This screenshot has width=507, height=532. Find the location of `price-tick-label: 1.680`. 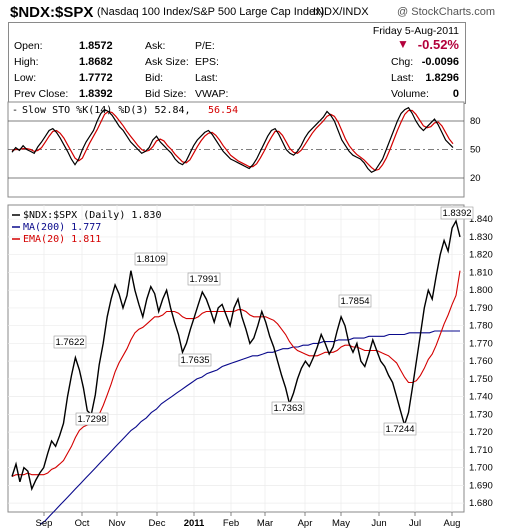

price-tick-label: 1.680 is located at coordinates (481, 503).